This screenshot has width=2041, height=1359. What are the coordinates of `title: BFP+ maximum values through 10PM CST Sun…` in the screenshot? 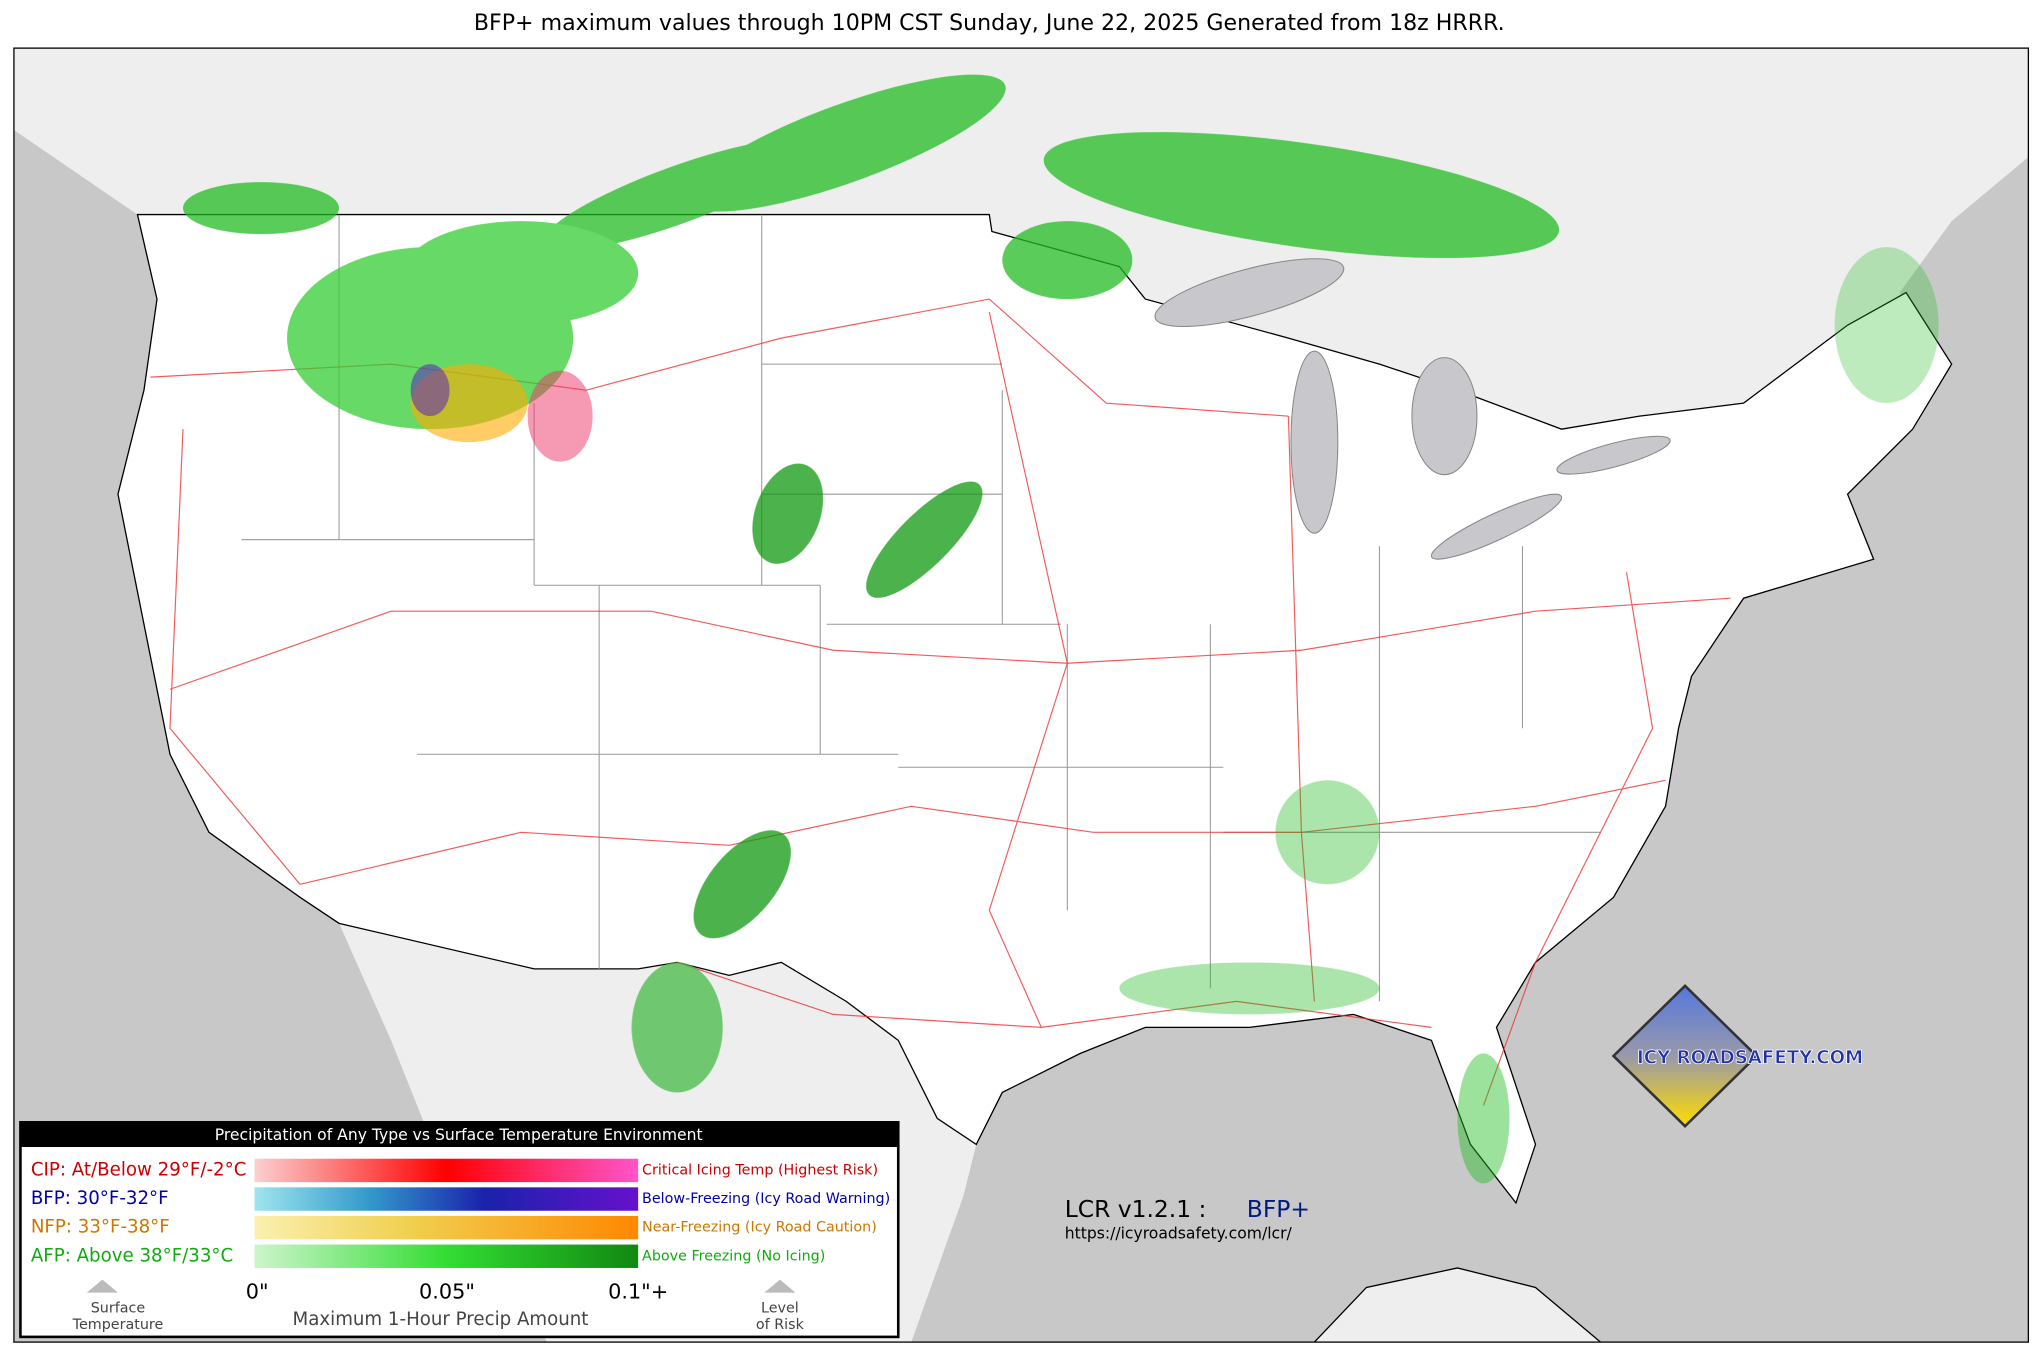 It's located at (989, 23).